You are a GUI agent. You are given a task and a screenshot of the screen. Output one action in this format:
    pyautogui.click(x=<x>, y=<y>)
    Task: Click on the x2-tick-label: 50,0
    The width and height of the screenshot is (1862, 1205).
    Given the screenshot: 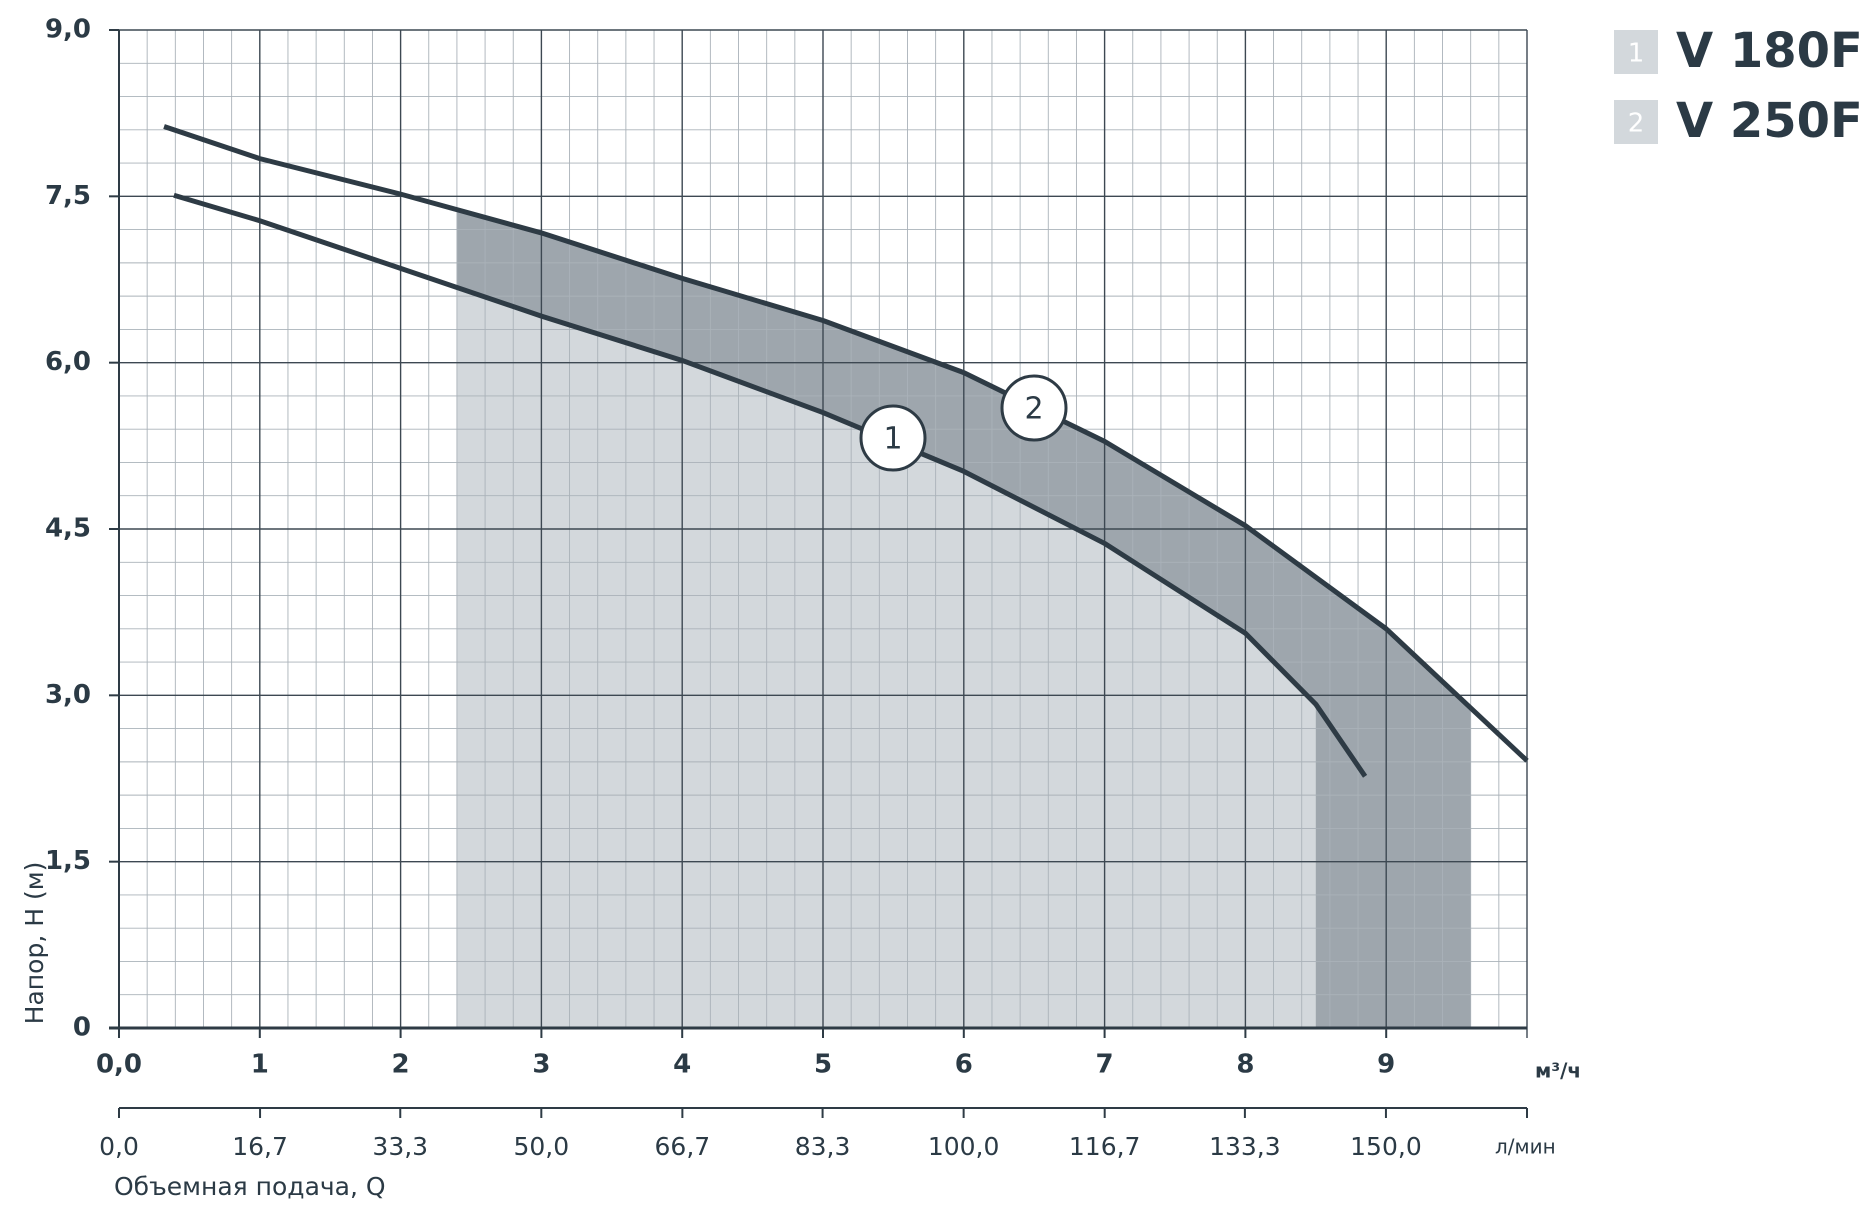 What is the action you would take?
    pyautogui.click(x=541, y=1146)
    